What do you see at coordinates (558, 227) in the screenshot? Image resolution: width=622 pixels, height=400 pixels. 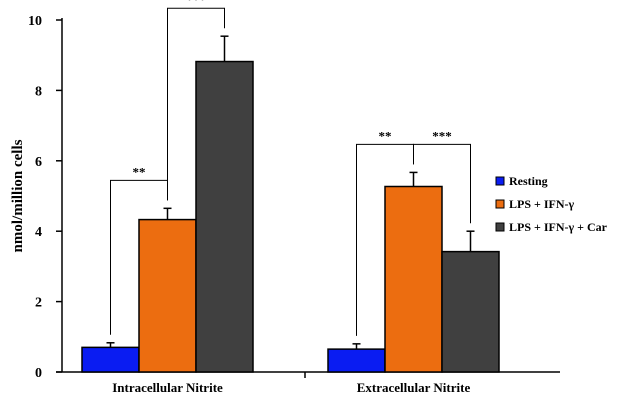 I see `legend-label-2: LPS + IFN-γ + Car` at bounding box center [558, 227].